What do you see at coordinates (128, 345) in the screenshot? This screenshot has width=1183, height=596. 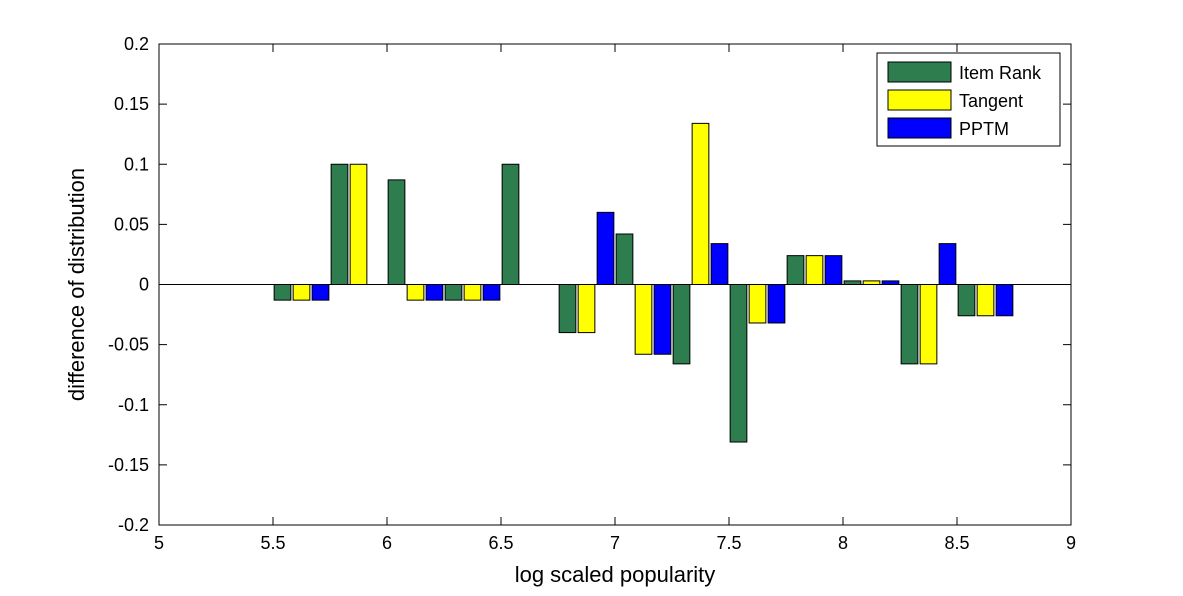 I see `y-tick-label: -0.05` at bounding box center [128, 345].